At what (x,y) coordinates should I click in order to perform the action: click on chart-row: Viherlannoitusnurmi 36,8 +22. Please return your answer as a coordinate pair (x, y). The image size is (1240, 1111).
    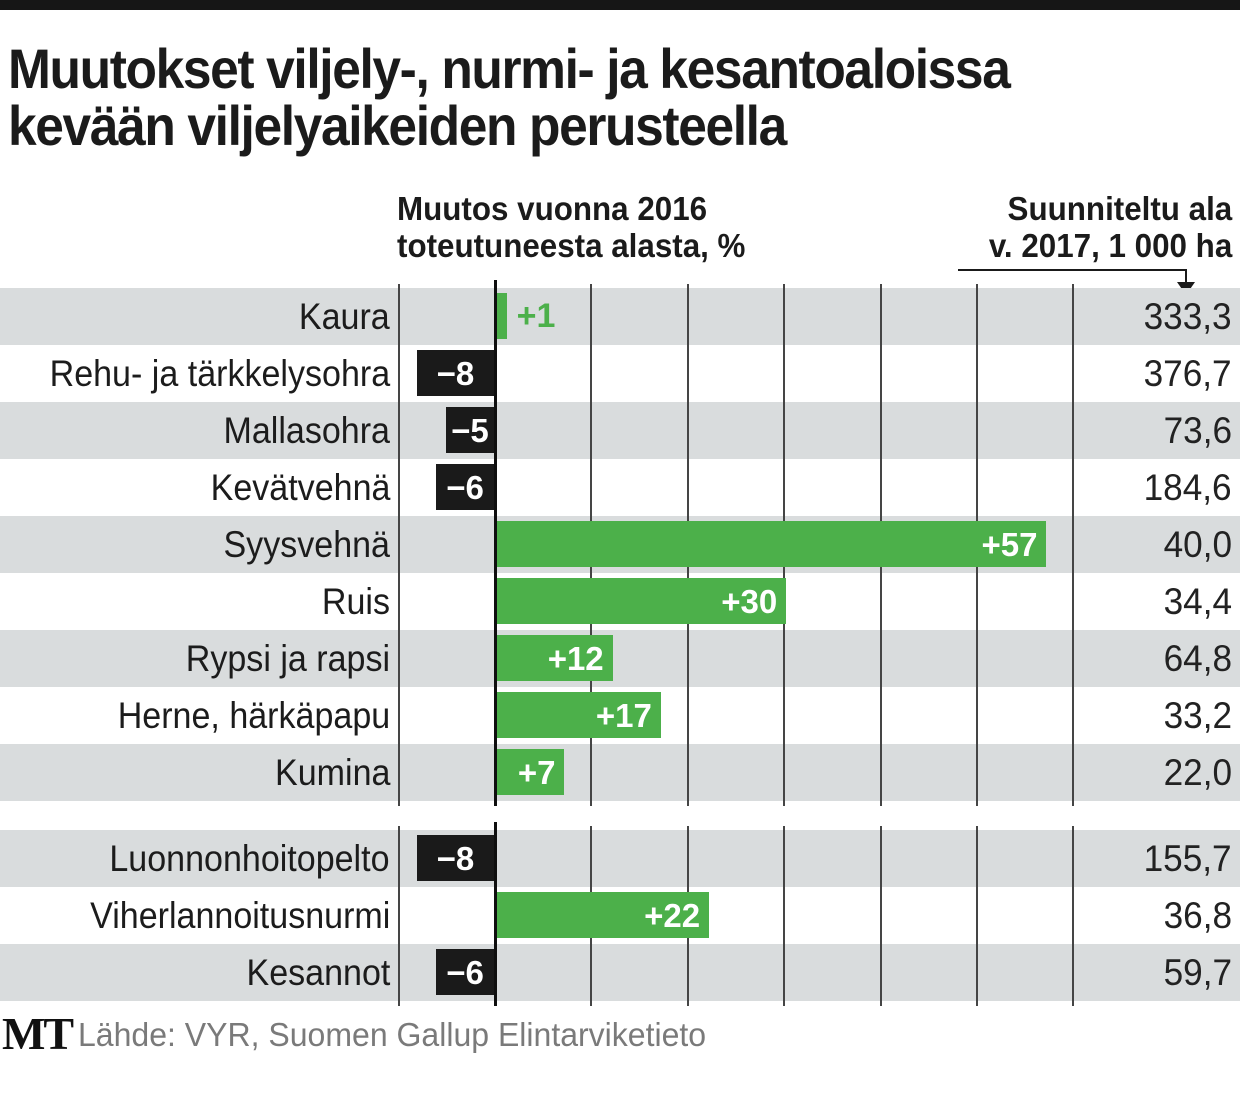
    Looking at the image, I should click on (620, 915).